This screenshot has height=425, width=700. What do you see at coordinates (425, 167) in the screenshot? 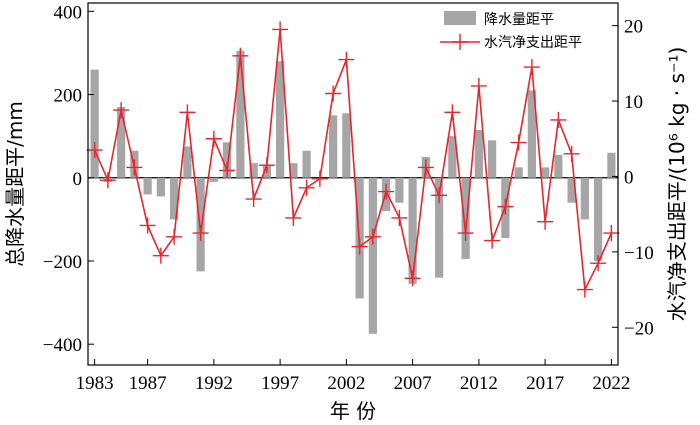
I see `line-point-2008` at bounding box center [425, 167].